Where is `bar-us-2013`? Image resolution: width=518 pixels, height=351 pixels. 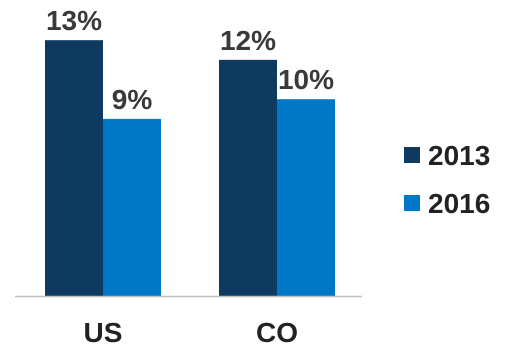 bar-us-2013 is located at coordinates (74, 168).